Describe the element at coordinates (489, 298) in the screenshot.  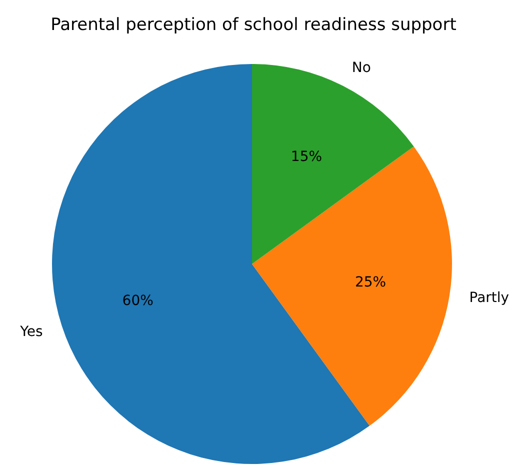
I see `slice-label: Partly` at that location.